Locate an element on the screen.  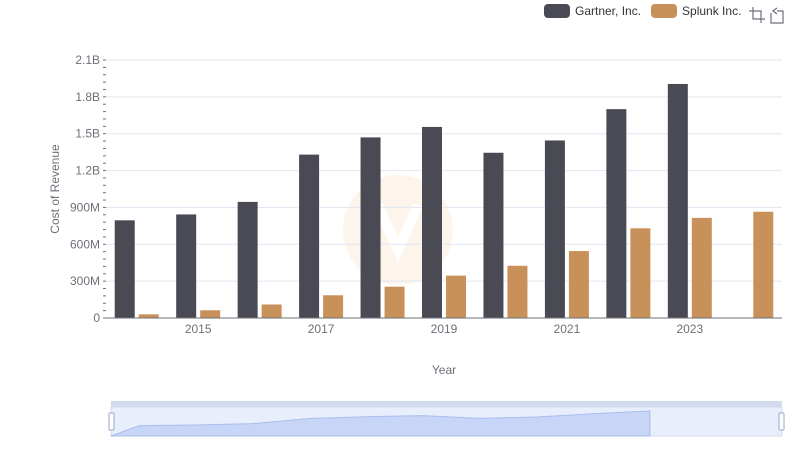
zoom-handle-right is located at coordinates (781, 421).